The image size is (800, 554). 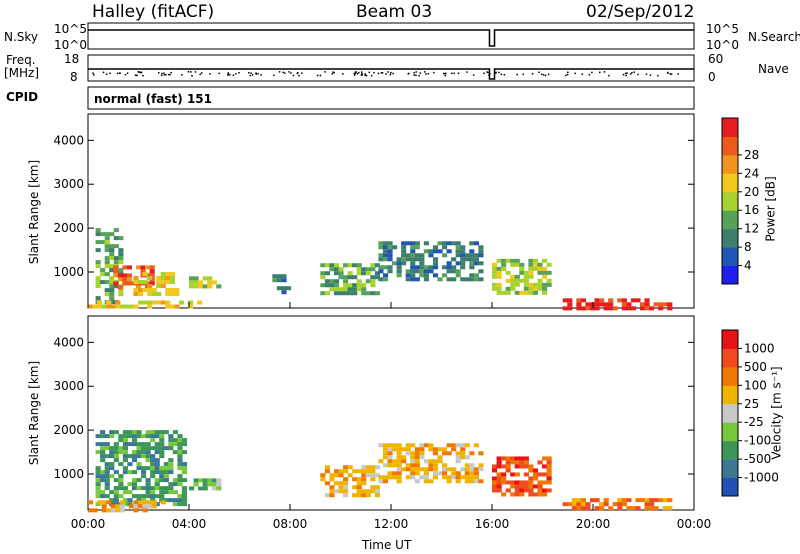 What do you see at coordinates (22, 97) in the screenshot?
I see `cpid-label: CPID` at bounding box center [22, 97].